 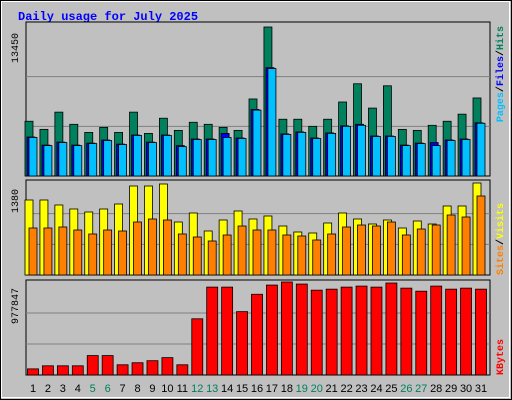 I want to click on x-tick-label: 20, so click(x=317, y=389).